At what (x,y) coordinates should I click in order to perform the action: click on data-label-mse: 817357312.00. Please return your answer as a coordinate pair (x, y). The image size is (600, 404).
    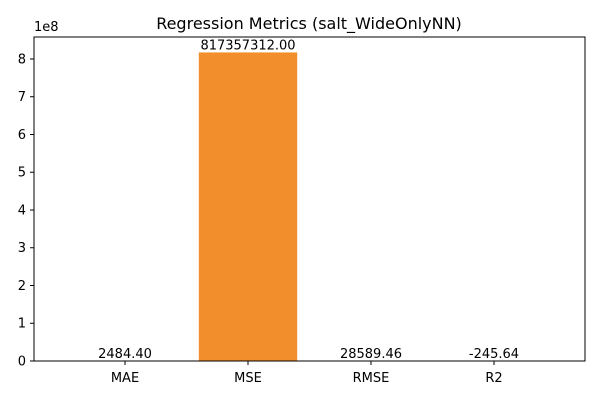
    Looking at the image, I should click on (247, 45).